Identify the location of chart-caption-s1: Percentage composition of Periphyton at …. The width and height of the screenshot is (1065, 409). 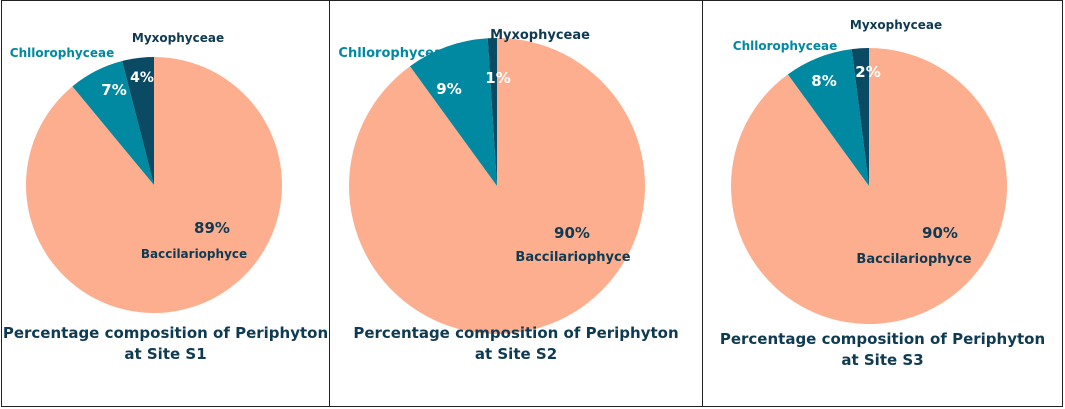
(165, 344).